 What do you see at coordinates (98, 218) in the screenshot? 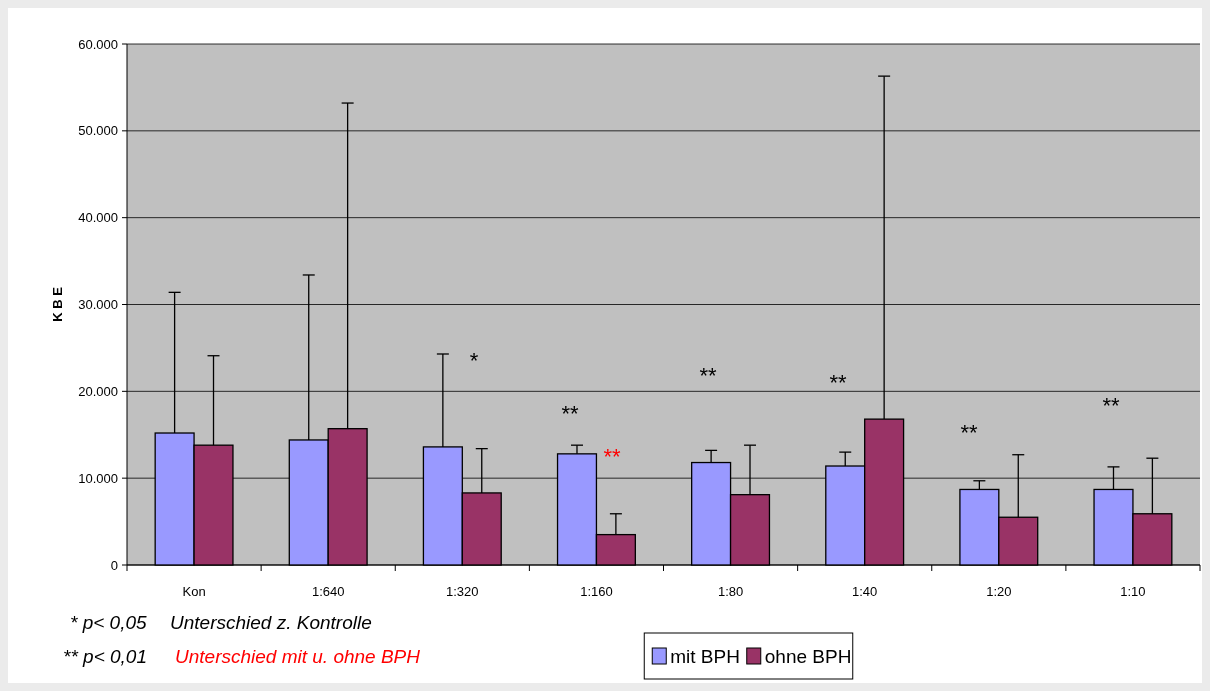
I see `y-tick-label: 40.000` at bounding box center [98, 218].